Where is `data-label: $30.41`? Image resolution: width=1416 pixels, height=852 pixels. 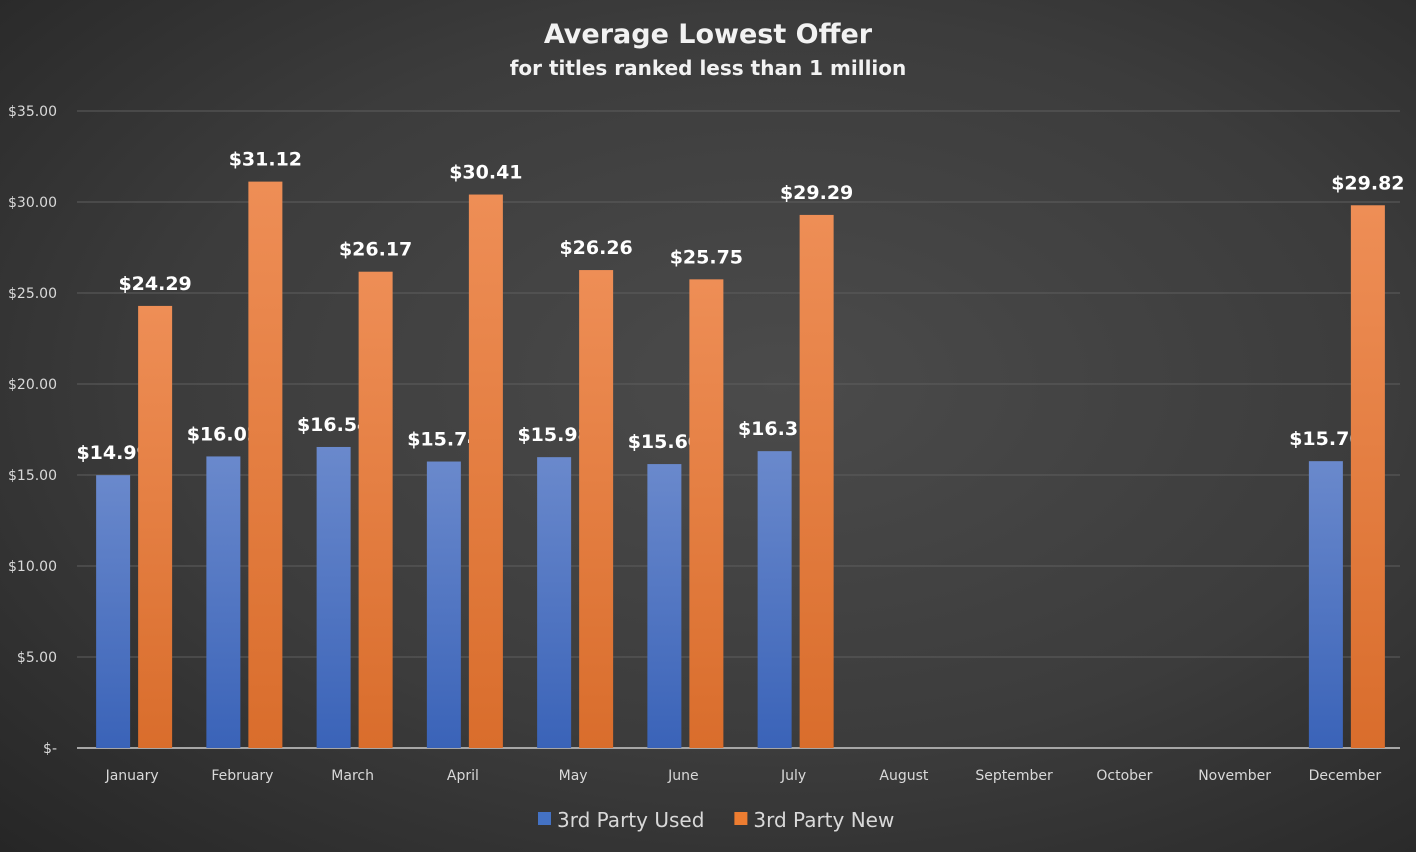 data-label: $30.41 is located at coordinates (485, 173).